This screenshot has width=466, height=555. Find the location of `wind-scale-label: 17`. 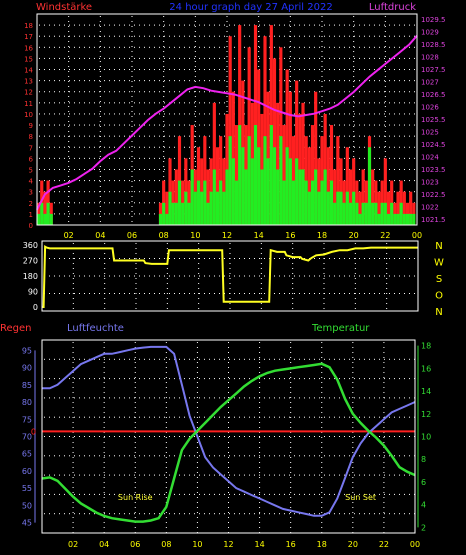

wind-scale-label: 17 is located at coordinates (28, 37).